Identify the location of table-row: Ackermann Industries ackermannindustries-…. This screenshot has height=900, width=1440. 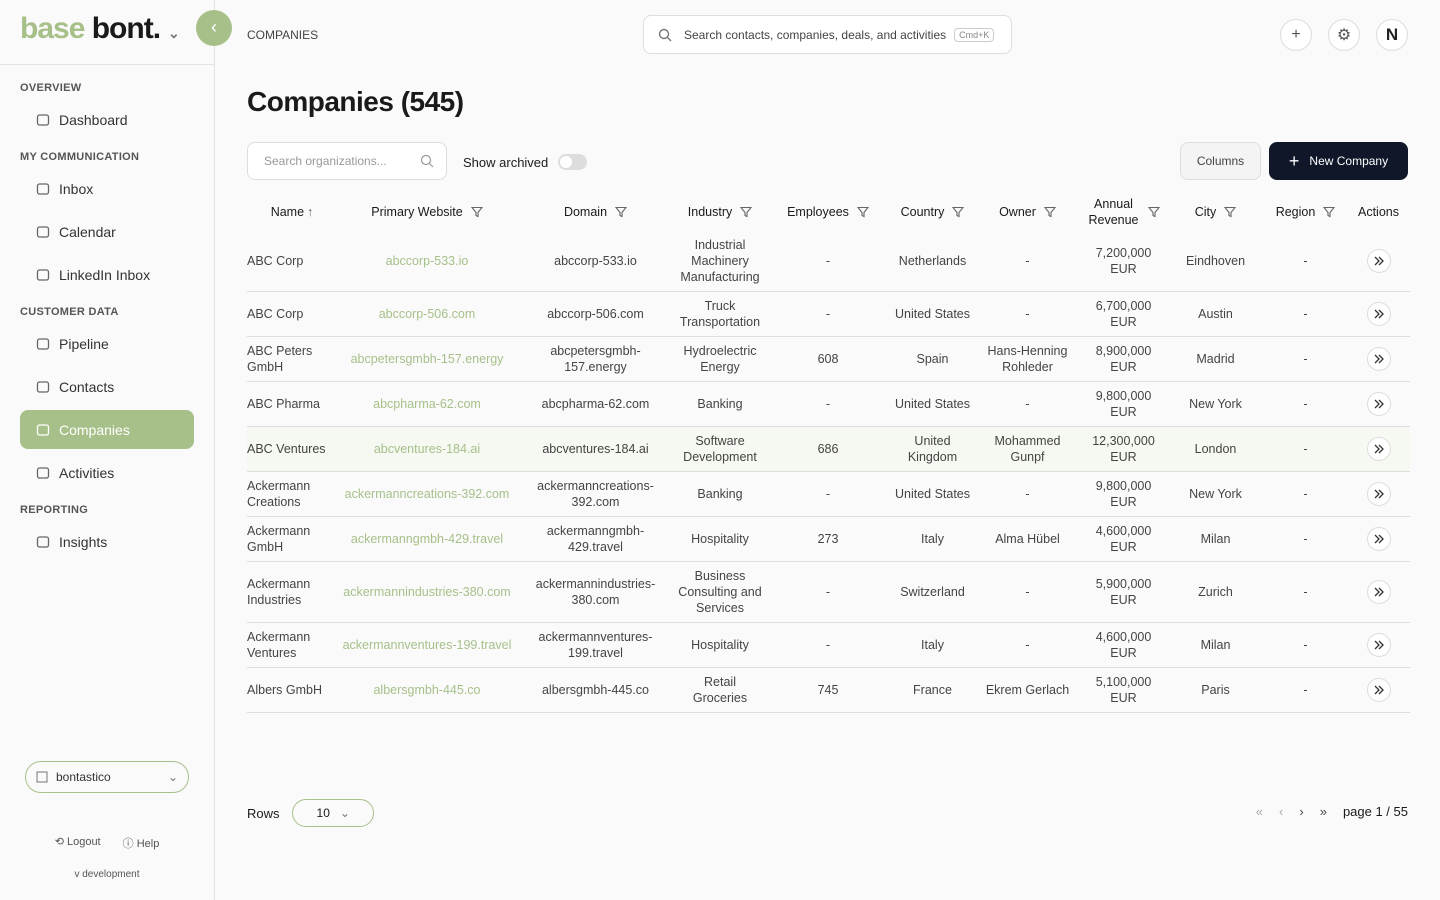
(828, 592).